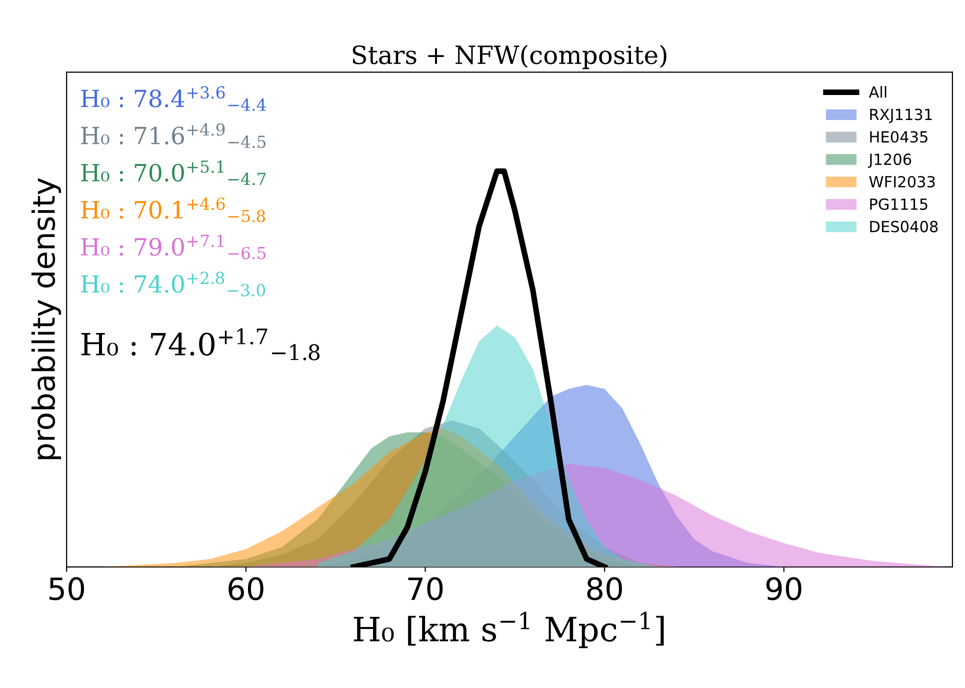 The height and width of the screenshot is (688, 965). What do you see at coordinates (509, 630) in the screenshot?
I see `x-axis-title: H₀ [km s$^{−1}$ Mpc$^{−1}$]` at bounding box center [509, 630].